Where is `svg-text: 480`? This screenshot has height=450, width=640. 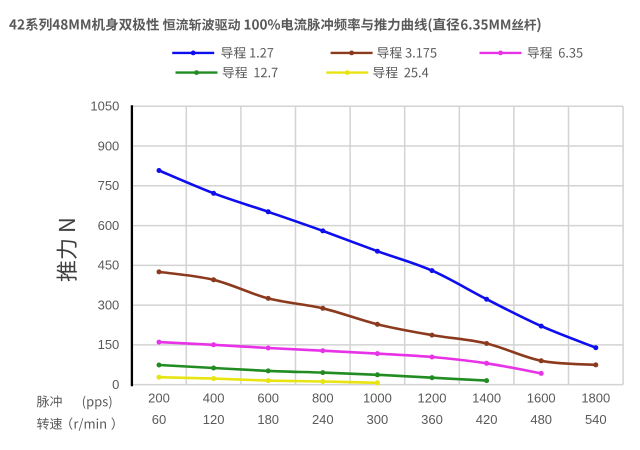 svg-text: 480 is located at coordinates (541, 419).